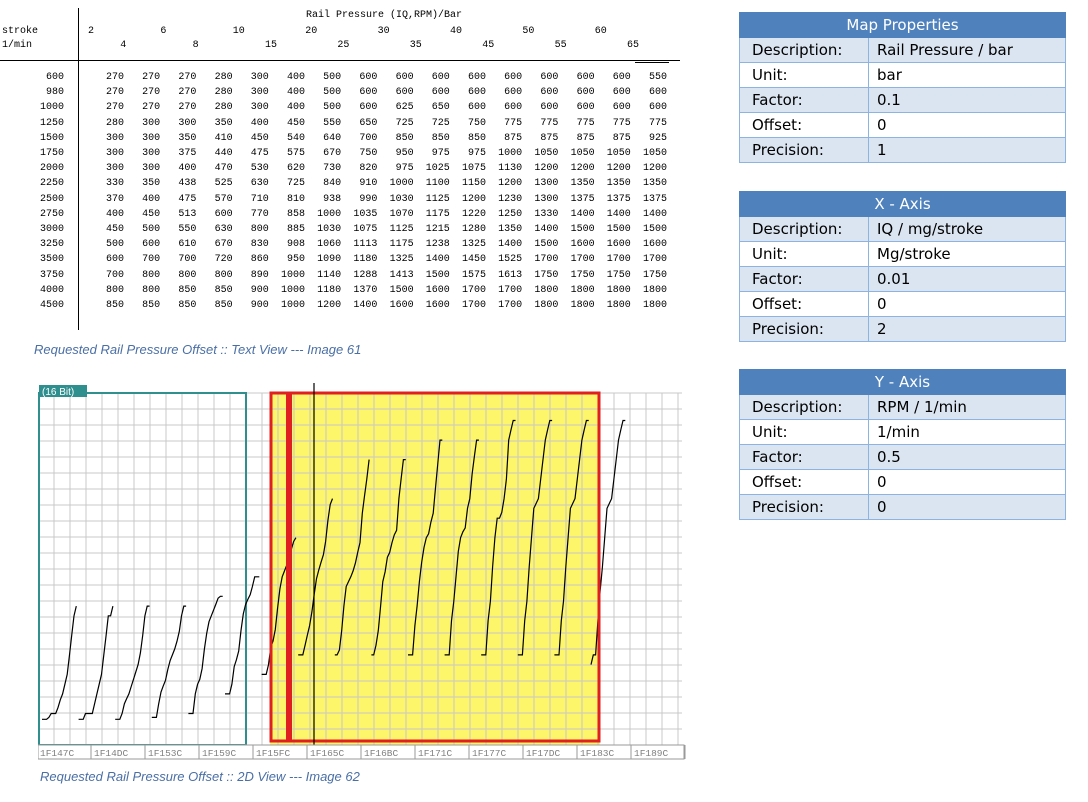 The image size is (1088, 802). Describe the element at coordinates (654, 229) in the screenshot. I see `map-cell: 1500` at that location.